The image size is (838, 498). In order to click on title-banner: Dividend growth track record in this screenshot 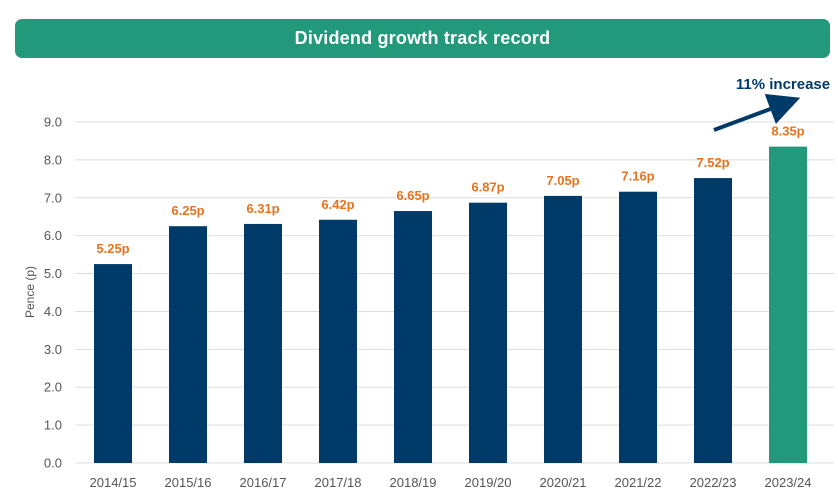, I will do `click(422, 38)`.